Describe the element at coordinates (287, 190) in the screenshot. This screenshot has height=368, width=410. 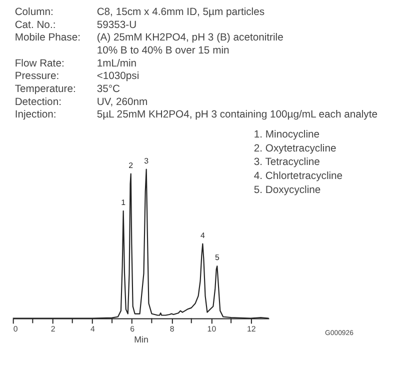
I see `annotation: 5. Doxycycline` at that location.